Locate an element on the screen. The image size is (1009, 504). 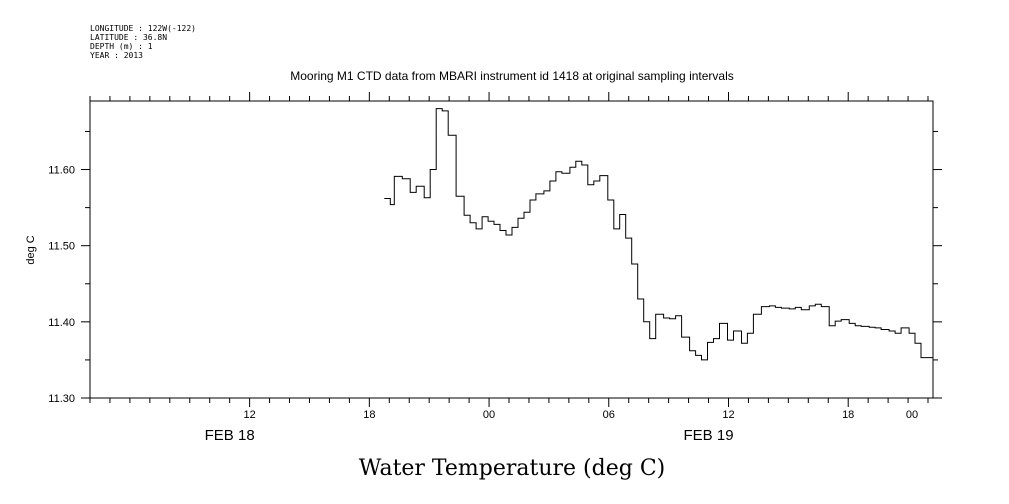
meta-latitude: LATITUDE : 36.8N is located at coordinates (128, 37).